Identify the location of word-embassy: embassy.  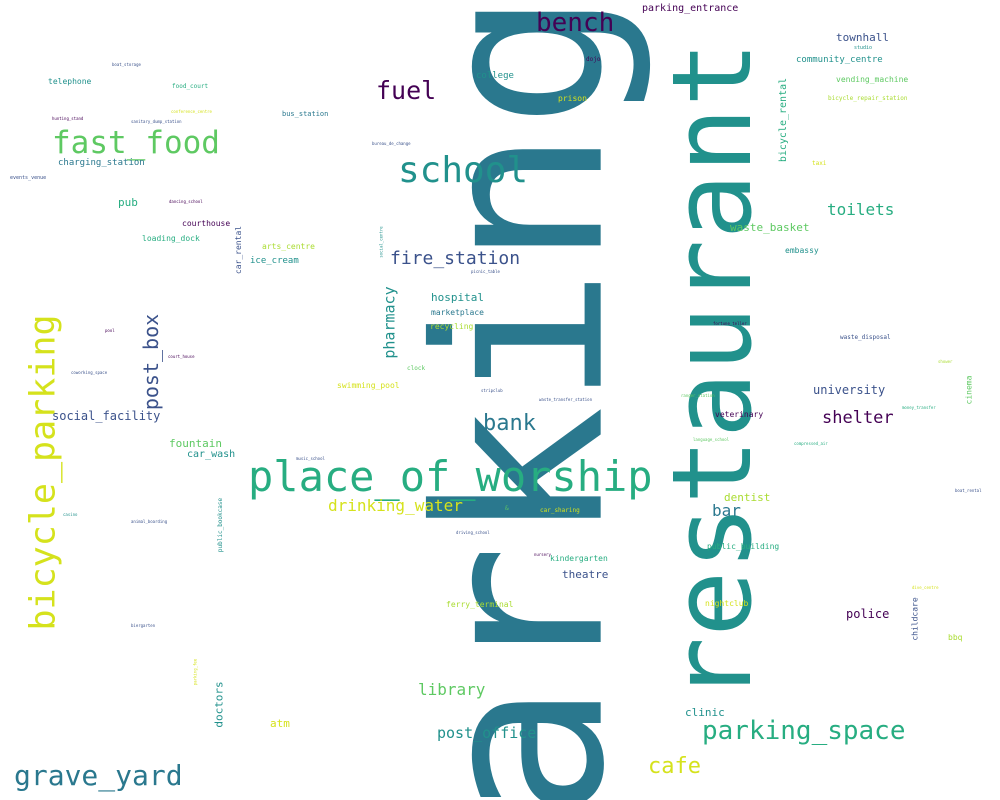
(802, 250).